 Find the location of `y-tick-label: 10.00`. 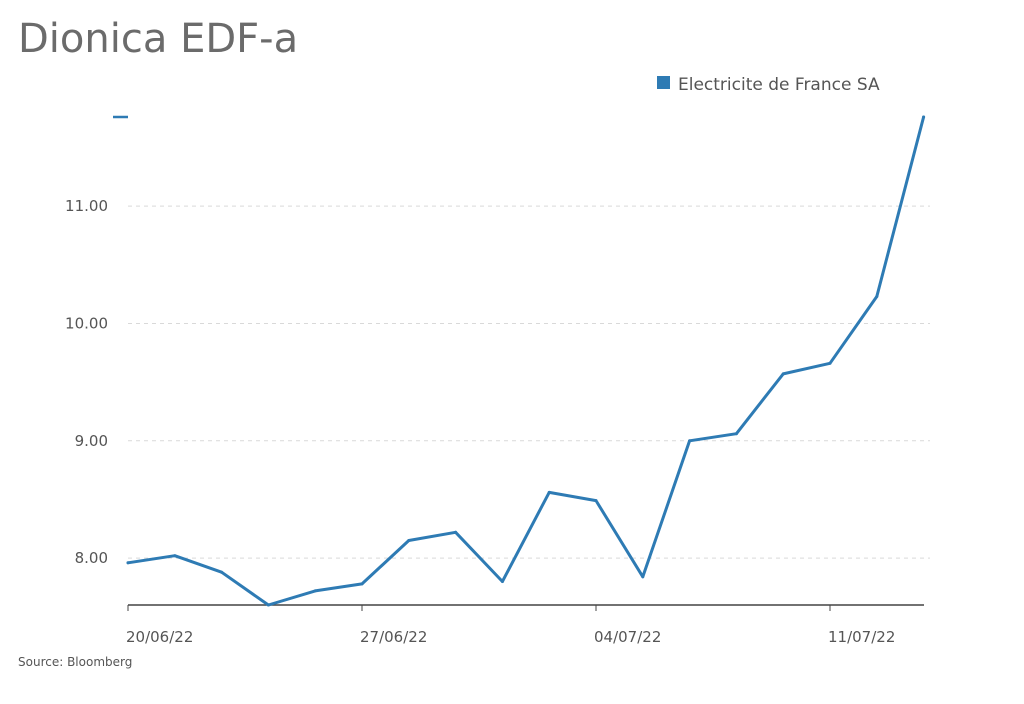

y-tick-label: 10.00 is located at coordinates (86, 323).